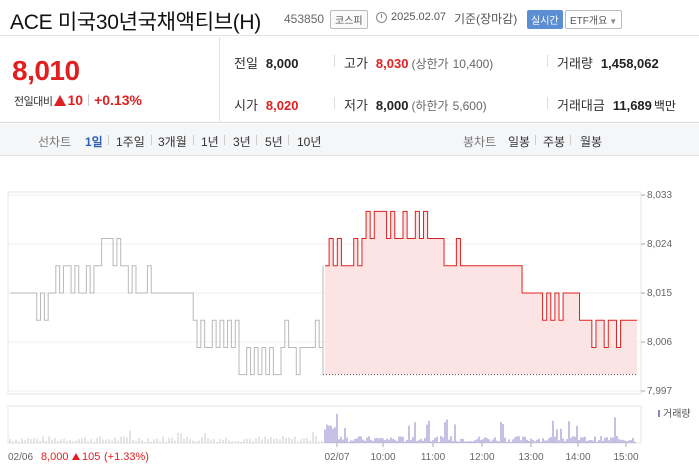  What do you see at coordinates (382, 457) in the screenshot?
I see `x-tick-label: 10:00` at bounding box center [382, 457].